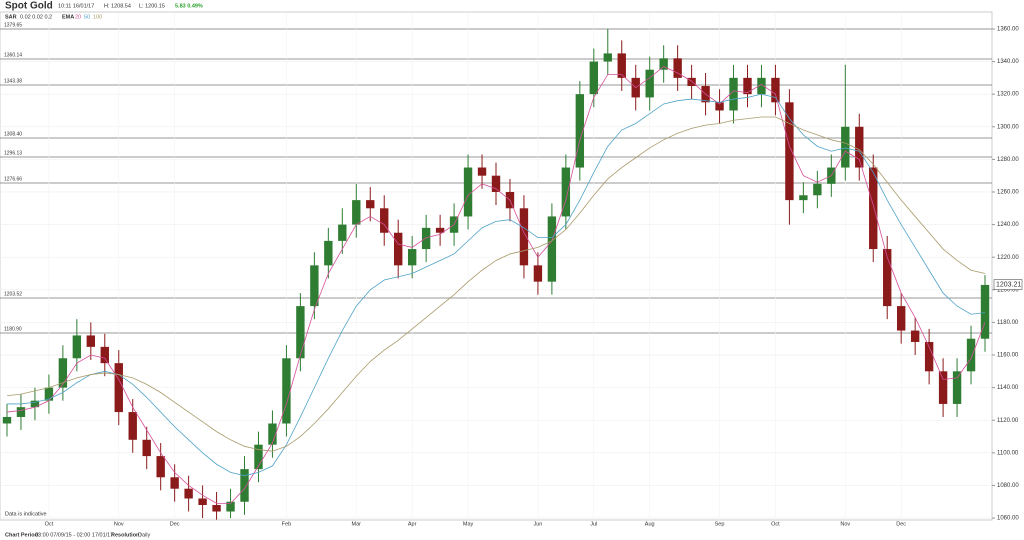 This screenshot has height=540, width=1024. Describe the element at coordinates (74, 535) in the screenshot. I see `period: 03:00 07/09/15 - 02:00 17/01/17` at that location.